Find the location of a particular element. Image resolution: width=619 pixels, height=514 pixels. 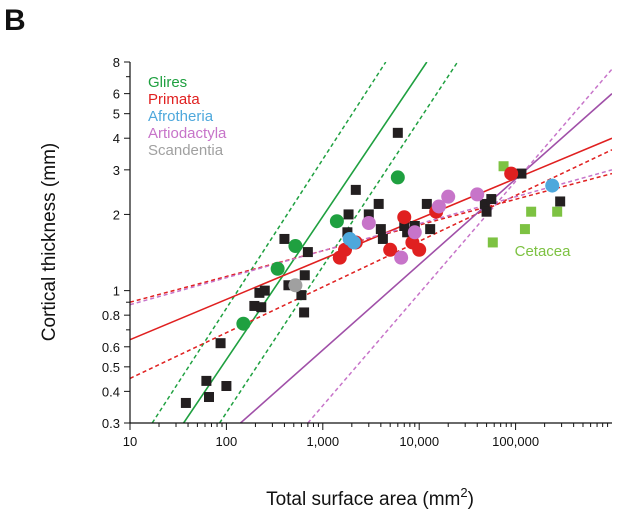

x-tick-label: 100 is located at coordinates (227, 441).